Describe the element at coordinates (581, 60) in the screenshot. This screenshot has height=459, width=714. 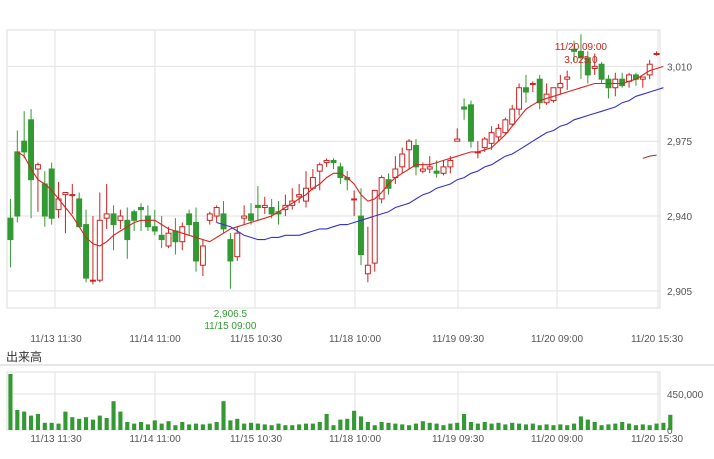
I see `high-annotation-value: 3,025.0` at that location.